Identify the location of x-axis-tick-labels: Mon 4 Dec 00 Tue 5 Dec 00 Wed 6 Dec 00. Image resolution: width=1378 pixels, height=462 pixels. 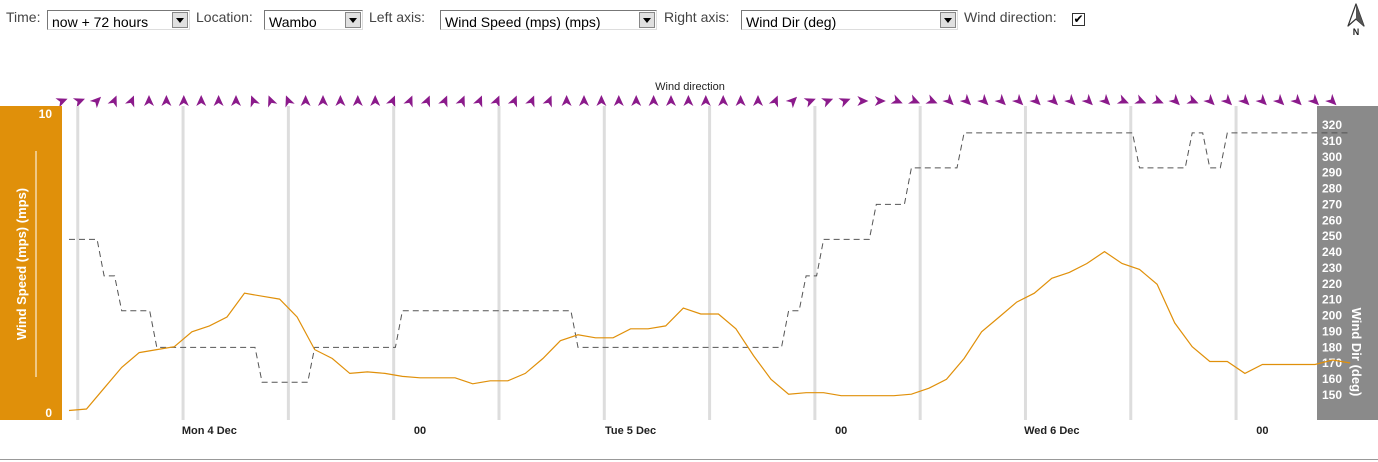
(725, 431).